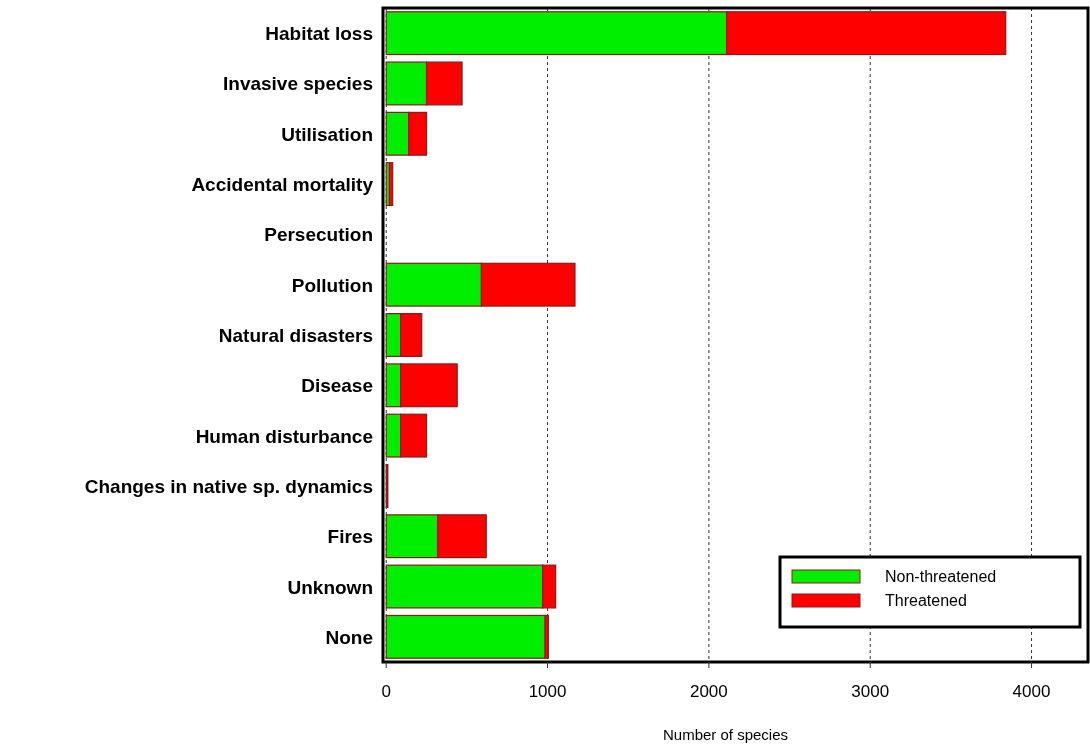  I want to click on legend-label: Threatened, so click(926, 600).